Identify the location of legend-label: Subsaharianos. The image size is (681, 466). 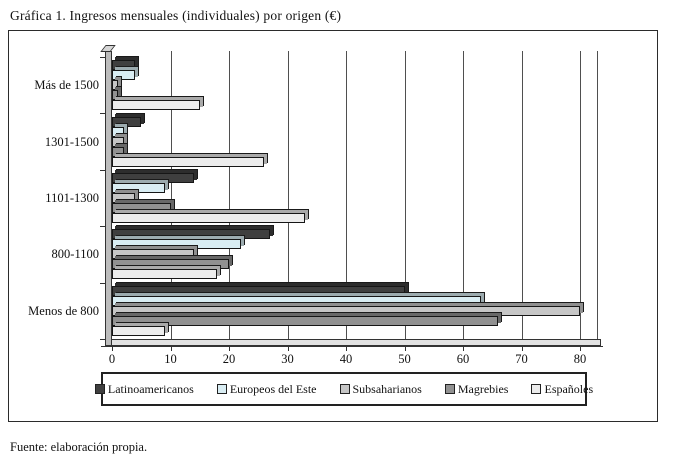
(387, 388).